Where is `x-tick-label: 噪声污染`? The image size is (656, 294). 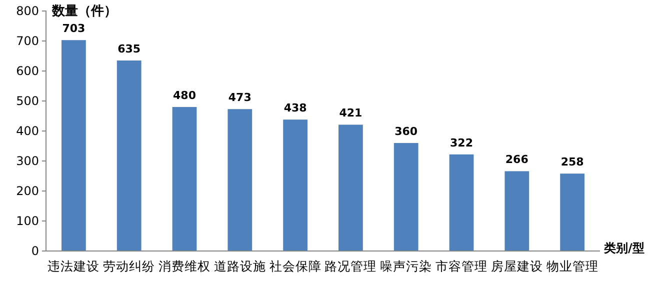
x-tick-label: 噪声污染 is located at coordinates (406, 266).